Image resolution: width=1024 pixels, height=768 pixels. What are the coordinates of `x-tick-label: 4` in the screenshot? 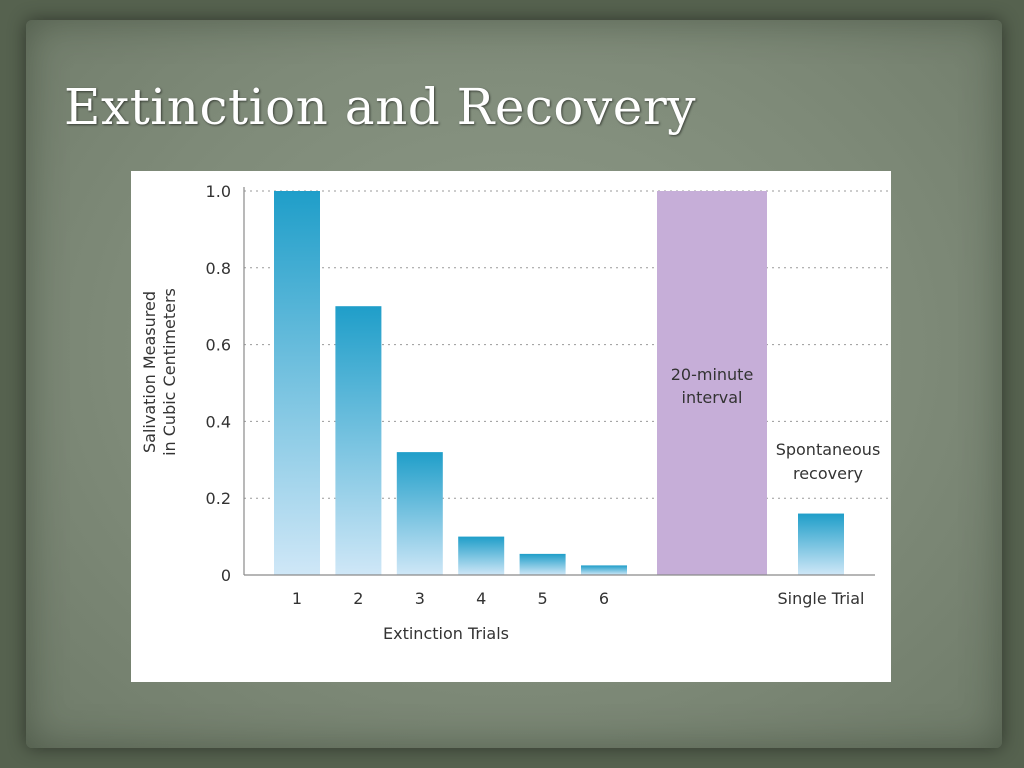 It's located at (481, 598).